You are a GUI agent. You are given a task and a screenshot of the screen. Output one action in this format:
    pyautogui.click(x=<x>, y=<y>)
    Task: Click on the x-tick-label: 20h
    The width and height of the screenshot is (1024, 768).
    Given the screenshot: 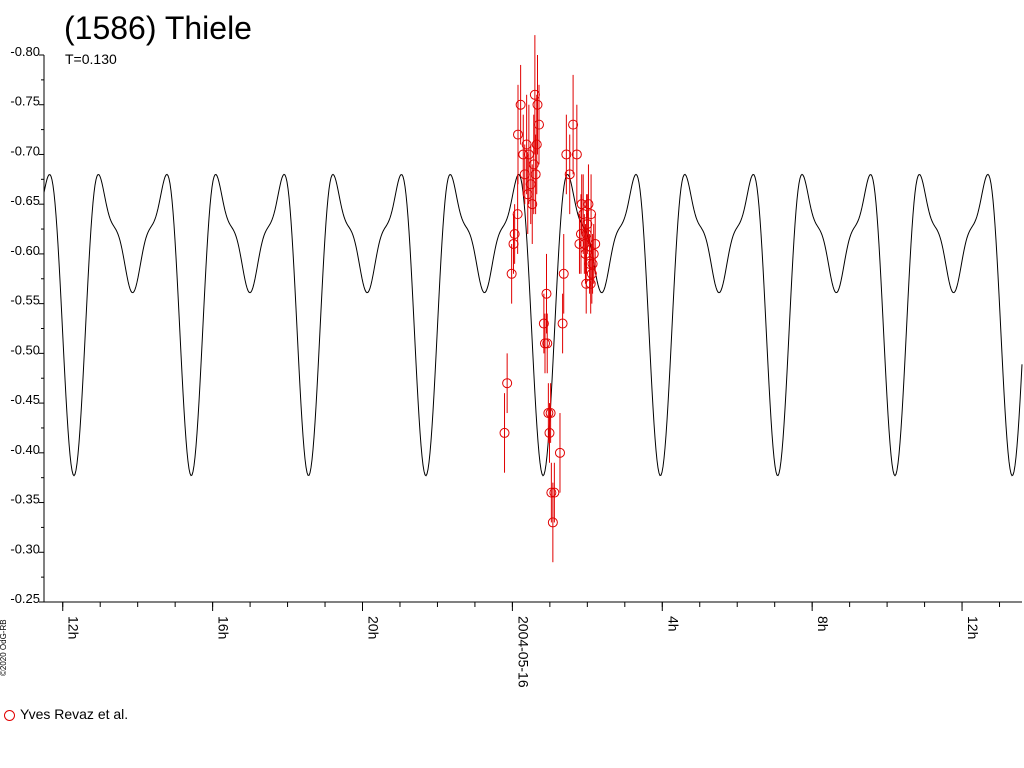 What is the action you would take?
    pyautogui.click(x=374, y=627)
    